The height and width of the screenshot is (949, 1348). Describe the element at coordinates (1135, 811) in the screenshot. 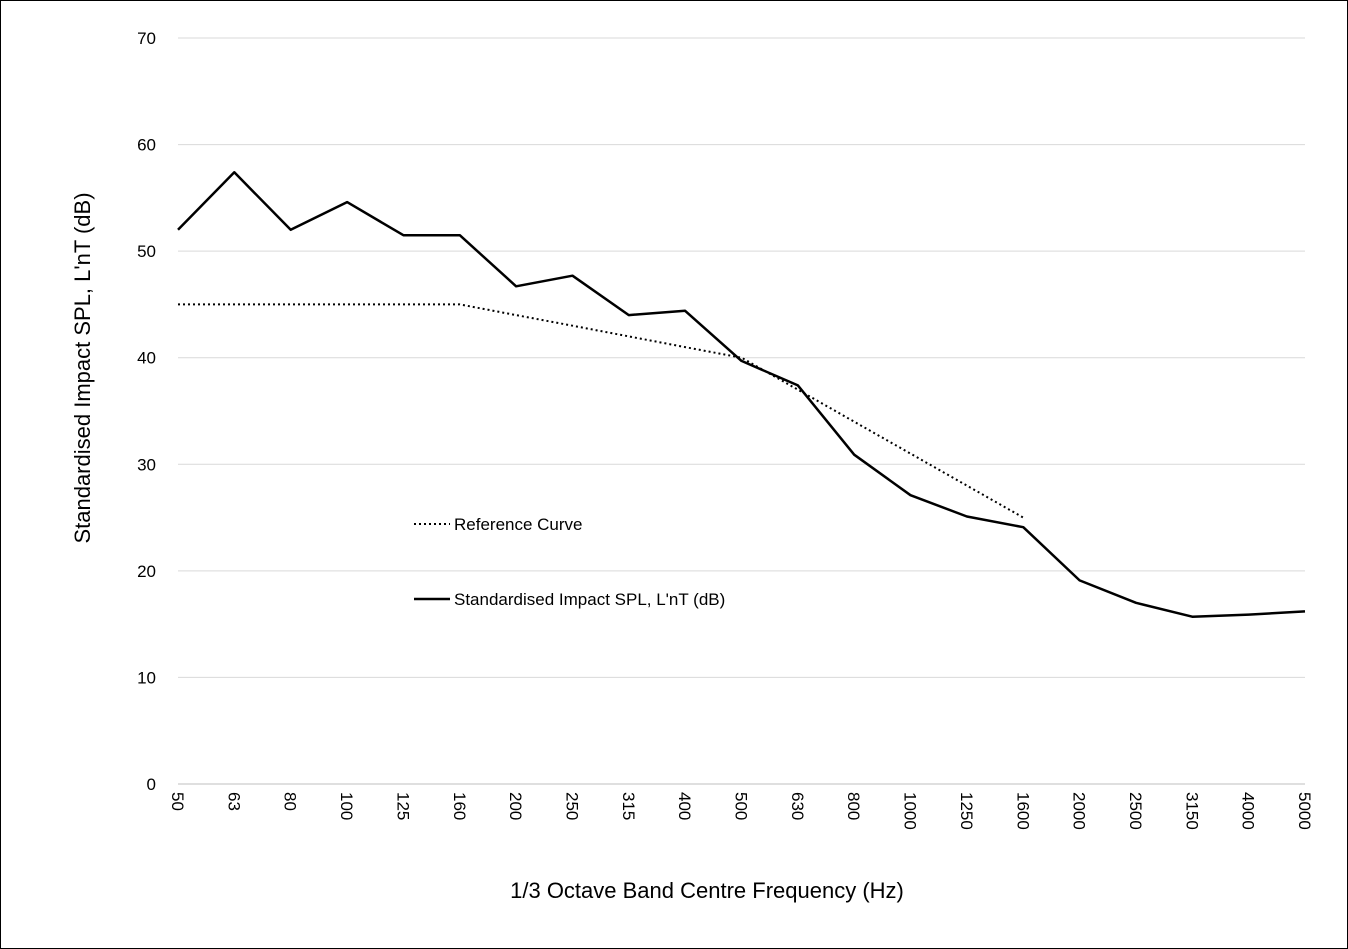

I see `x-tick-label: 2500` at that location.